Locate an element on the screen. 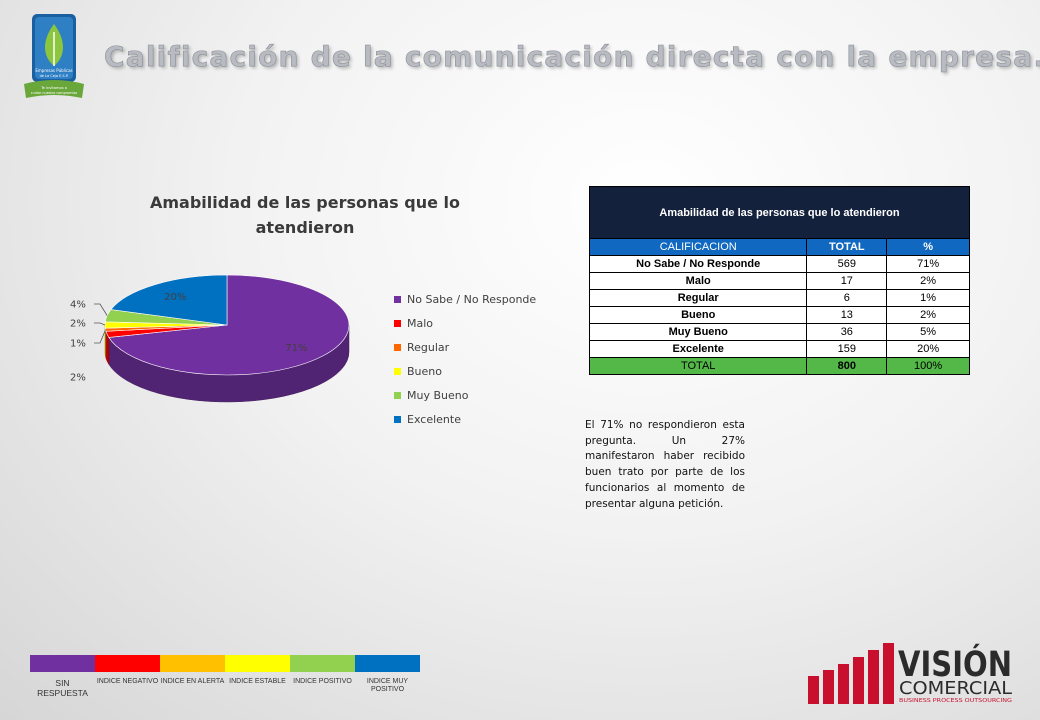 This screenshot has width=1040, height=720. cell-percent: 5% is located at coordinates (928, 332).